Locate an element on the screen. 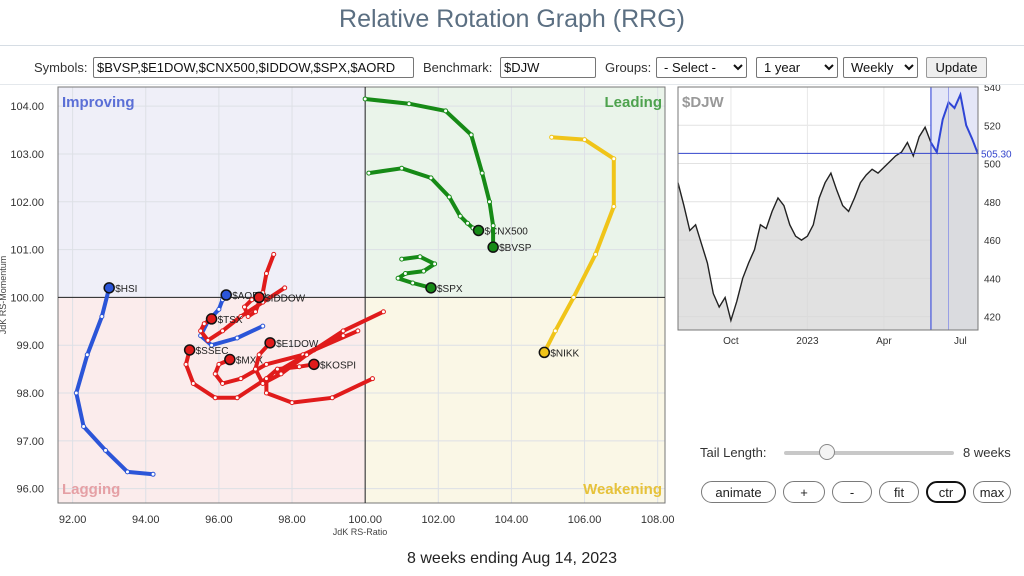 This screenshot has height=576, width=1024. benchmark-y-tick: 440 is located at coordinates (992, 279).